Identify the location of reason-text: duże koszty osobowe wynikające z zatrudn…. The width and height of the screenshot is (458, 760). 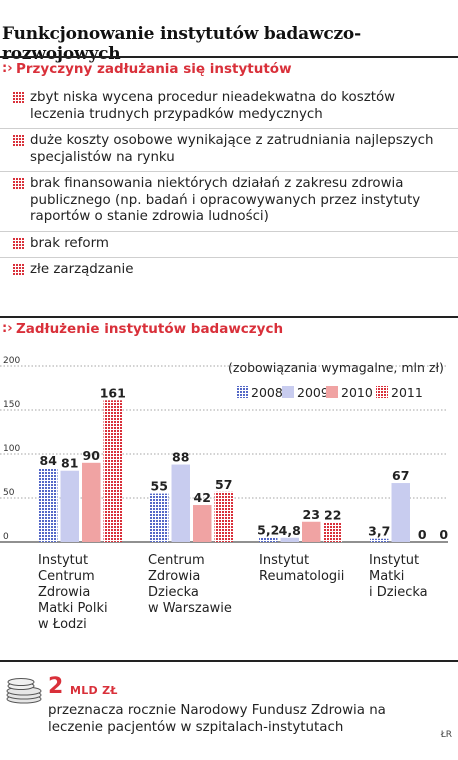
(232, 149).